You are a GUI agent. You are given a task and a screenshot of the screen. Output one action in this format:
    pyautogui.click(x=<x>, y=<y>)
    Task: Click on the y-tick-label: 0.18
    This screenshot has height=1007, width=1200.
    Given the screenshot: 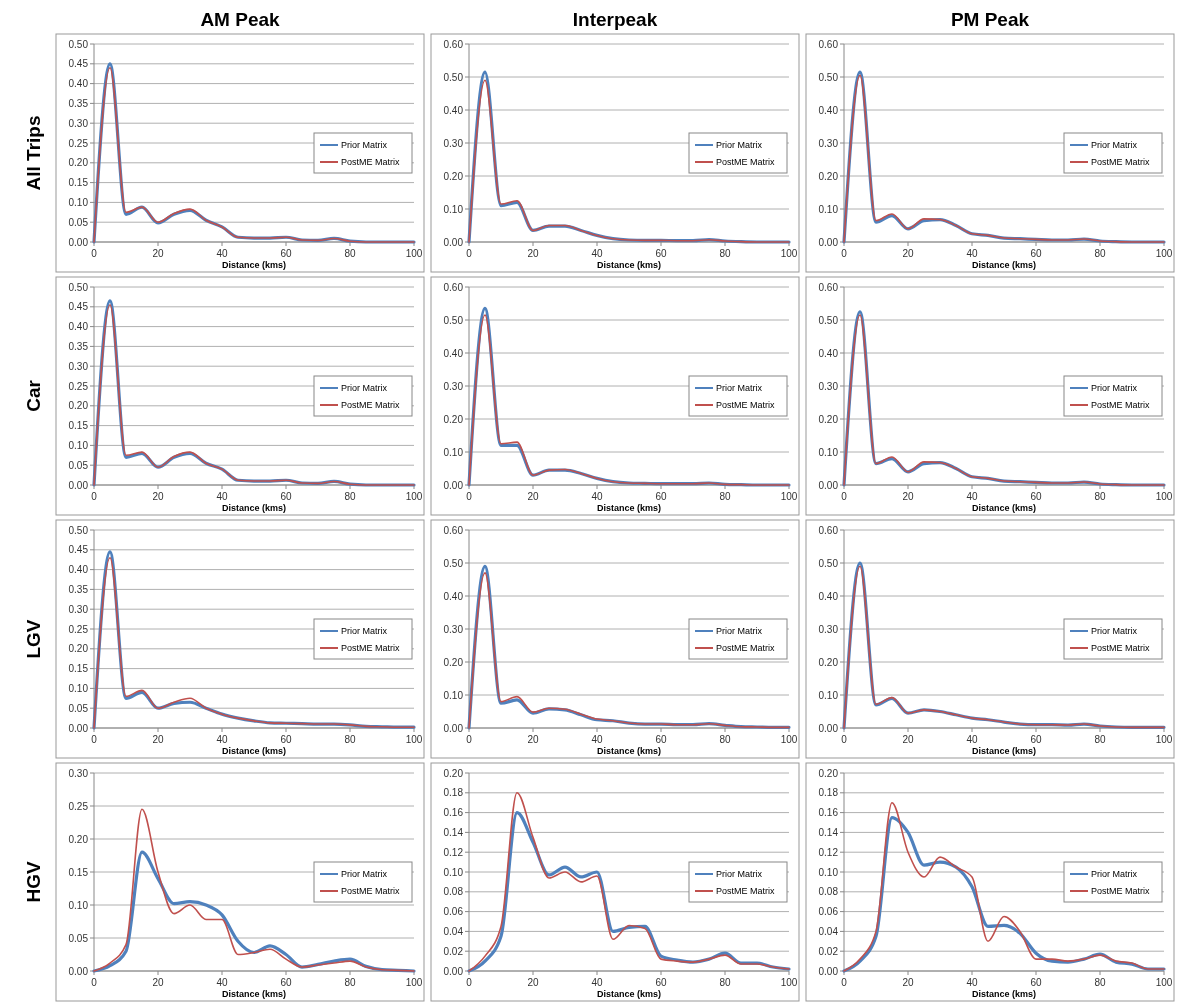 What is the action you would take?
    pyautogui.click(x=453, y=793)
    